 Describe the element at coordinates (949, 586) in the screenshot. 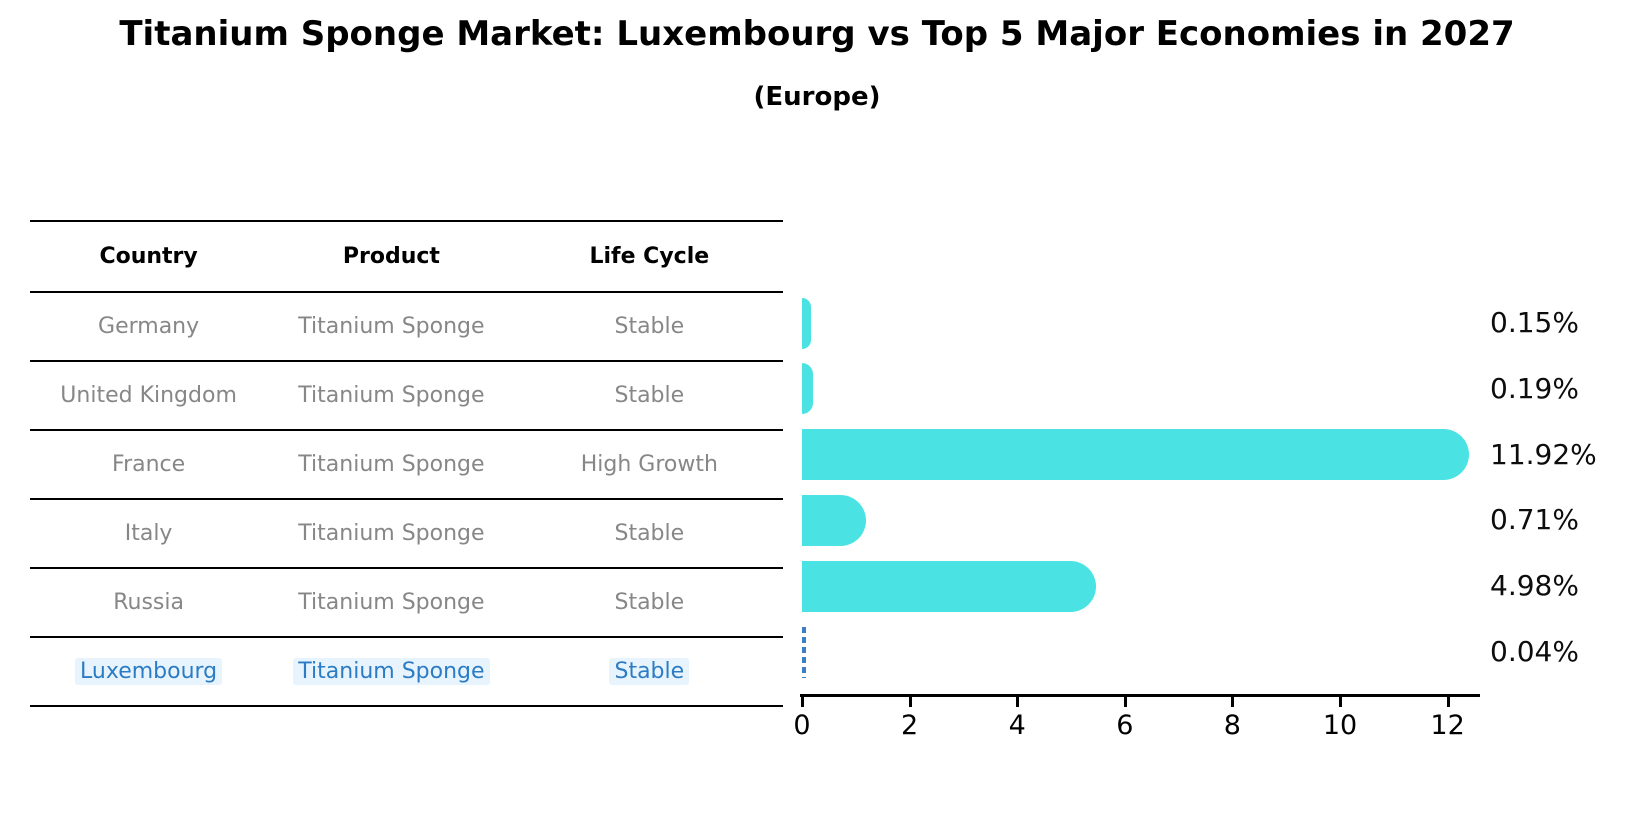

I see `bar-russia` at that location.